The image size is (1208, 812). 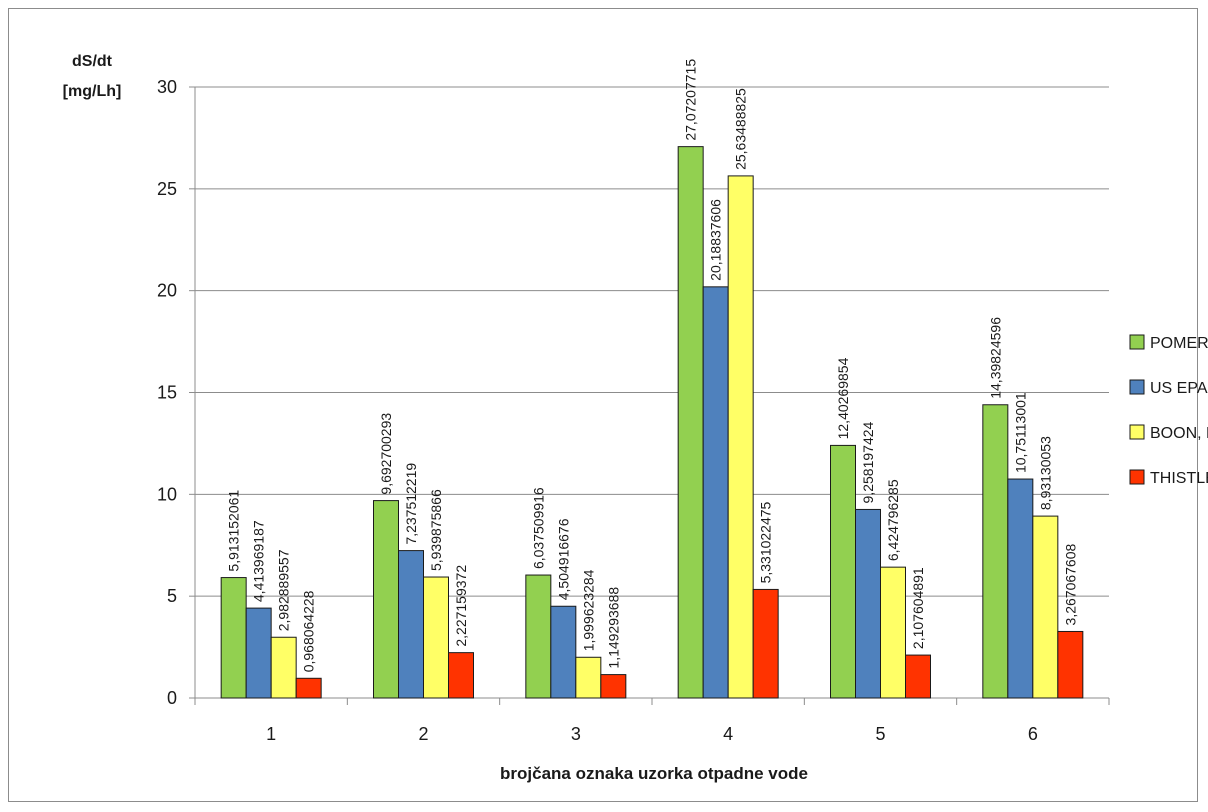 I want to click on data-label: 1,999623284, so click(x=588, y=610).